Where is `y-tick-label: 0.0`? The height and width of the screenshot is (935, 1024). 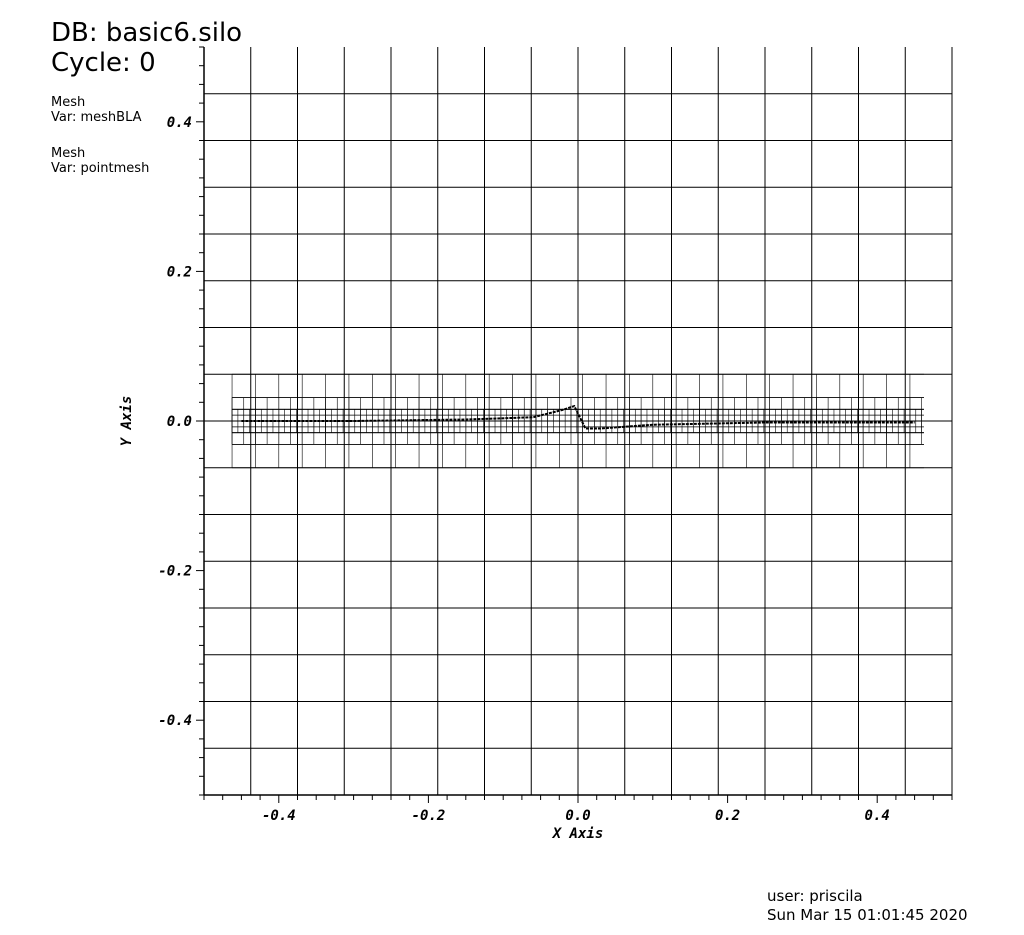 y-tick-label: 0.0 is located at coordinates (179, 422).